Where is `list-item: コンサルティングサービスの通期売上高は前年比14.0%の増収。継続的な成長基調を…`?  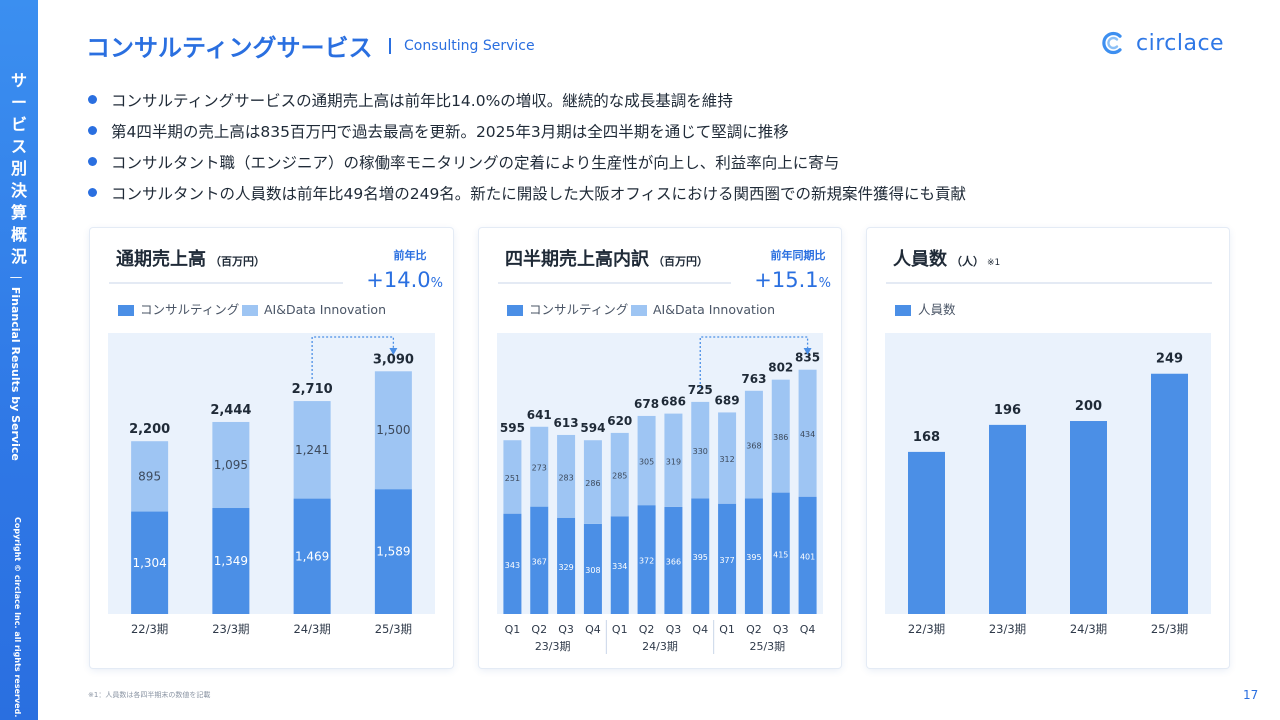 list-item: コンサルティングサービスの通期売上高は前年比14.0%の増収。継続的な成長基調を… is located at coordinates (527, 99).